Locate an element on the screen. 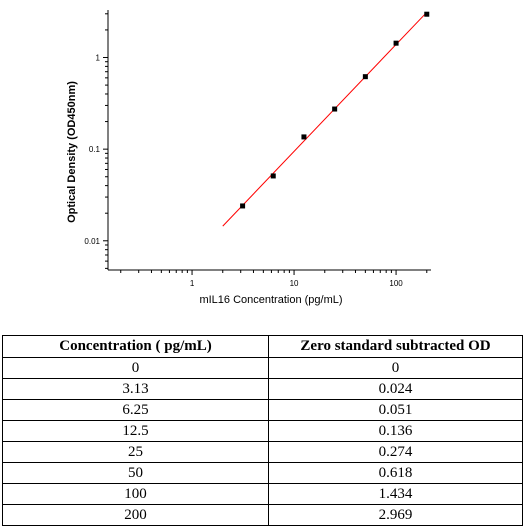 The height and width of the screenshot is (526, 524). cell-od: 0.136 is located at coordinates (395, 431).